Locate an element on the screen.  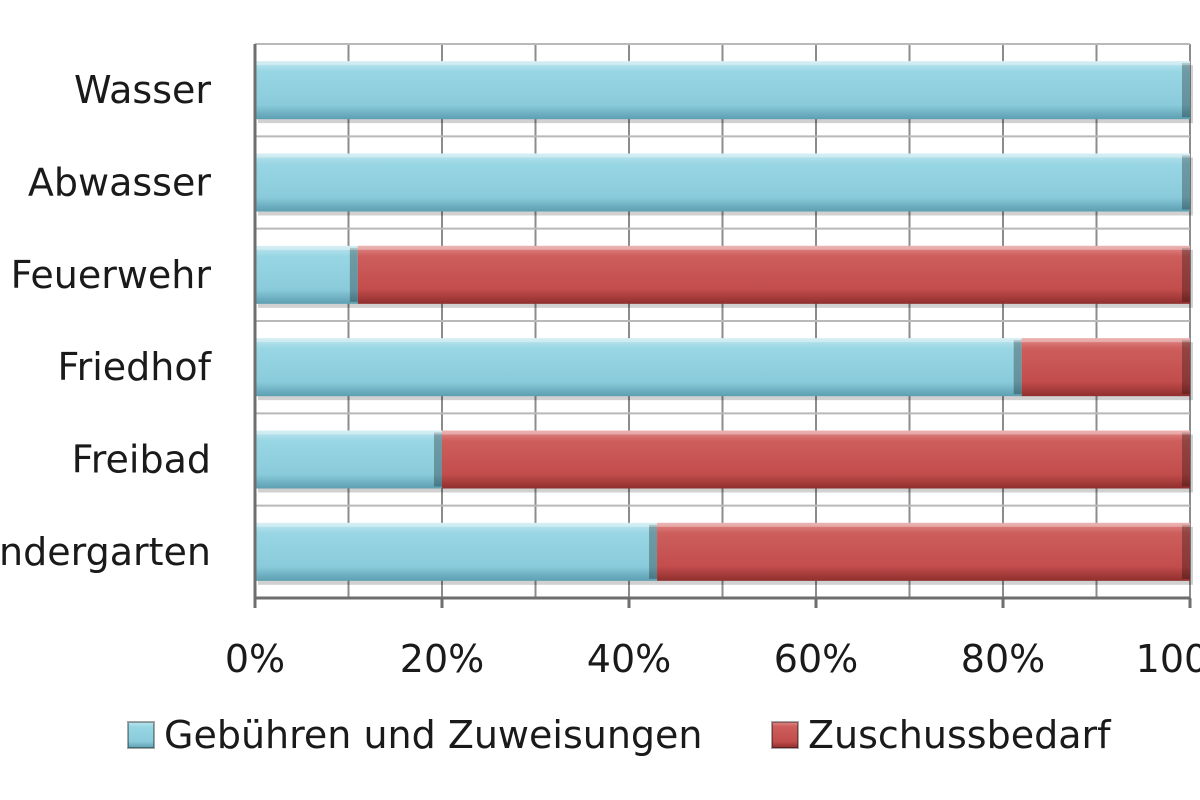
x-tick-label: 80% is located at coordinates (1003, 659).